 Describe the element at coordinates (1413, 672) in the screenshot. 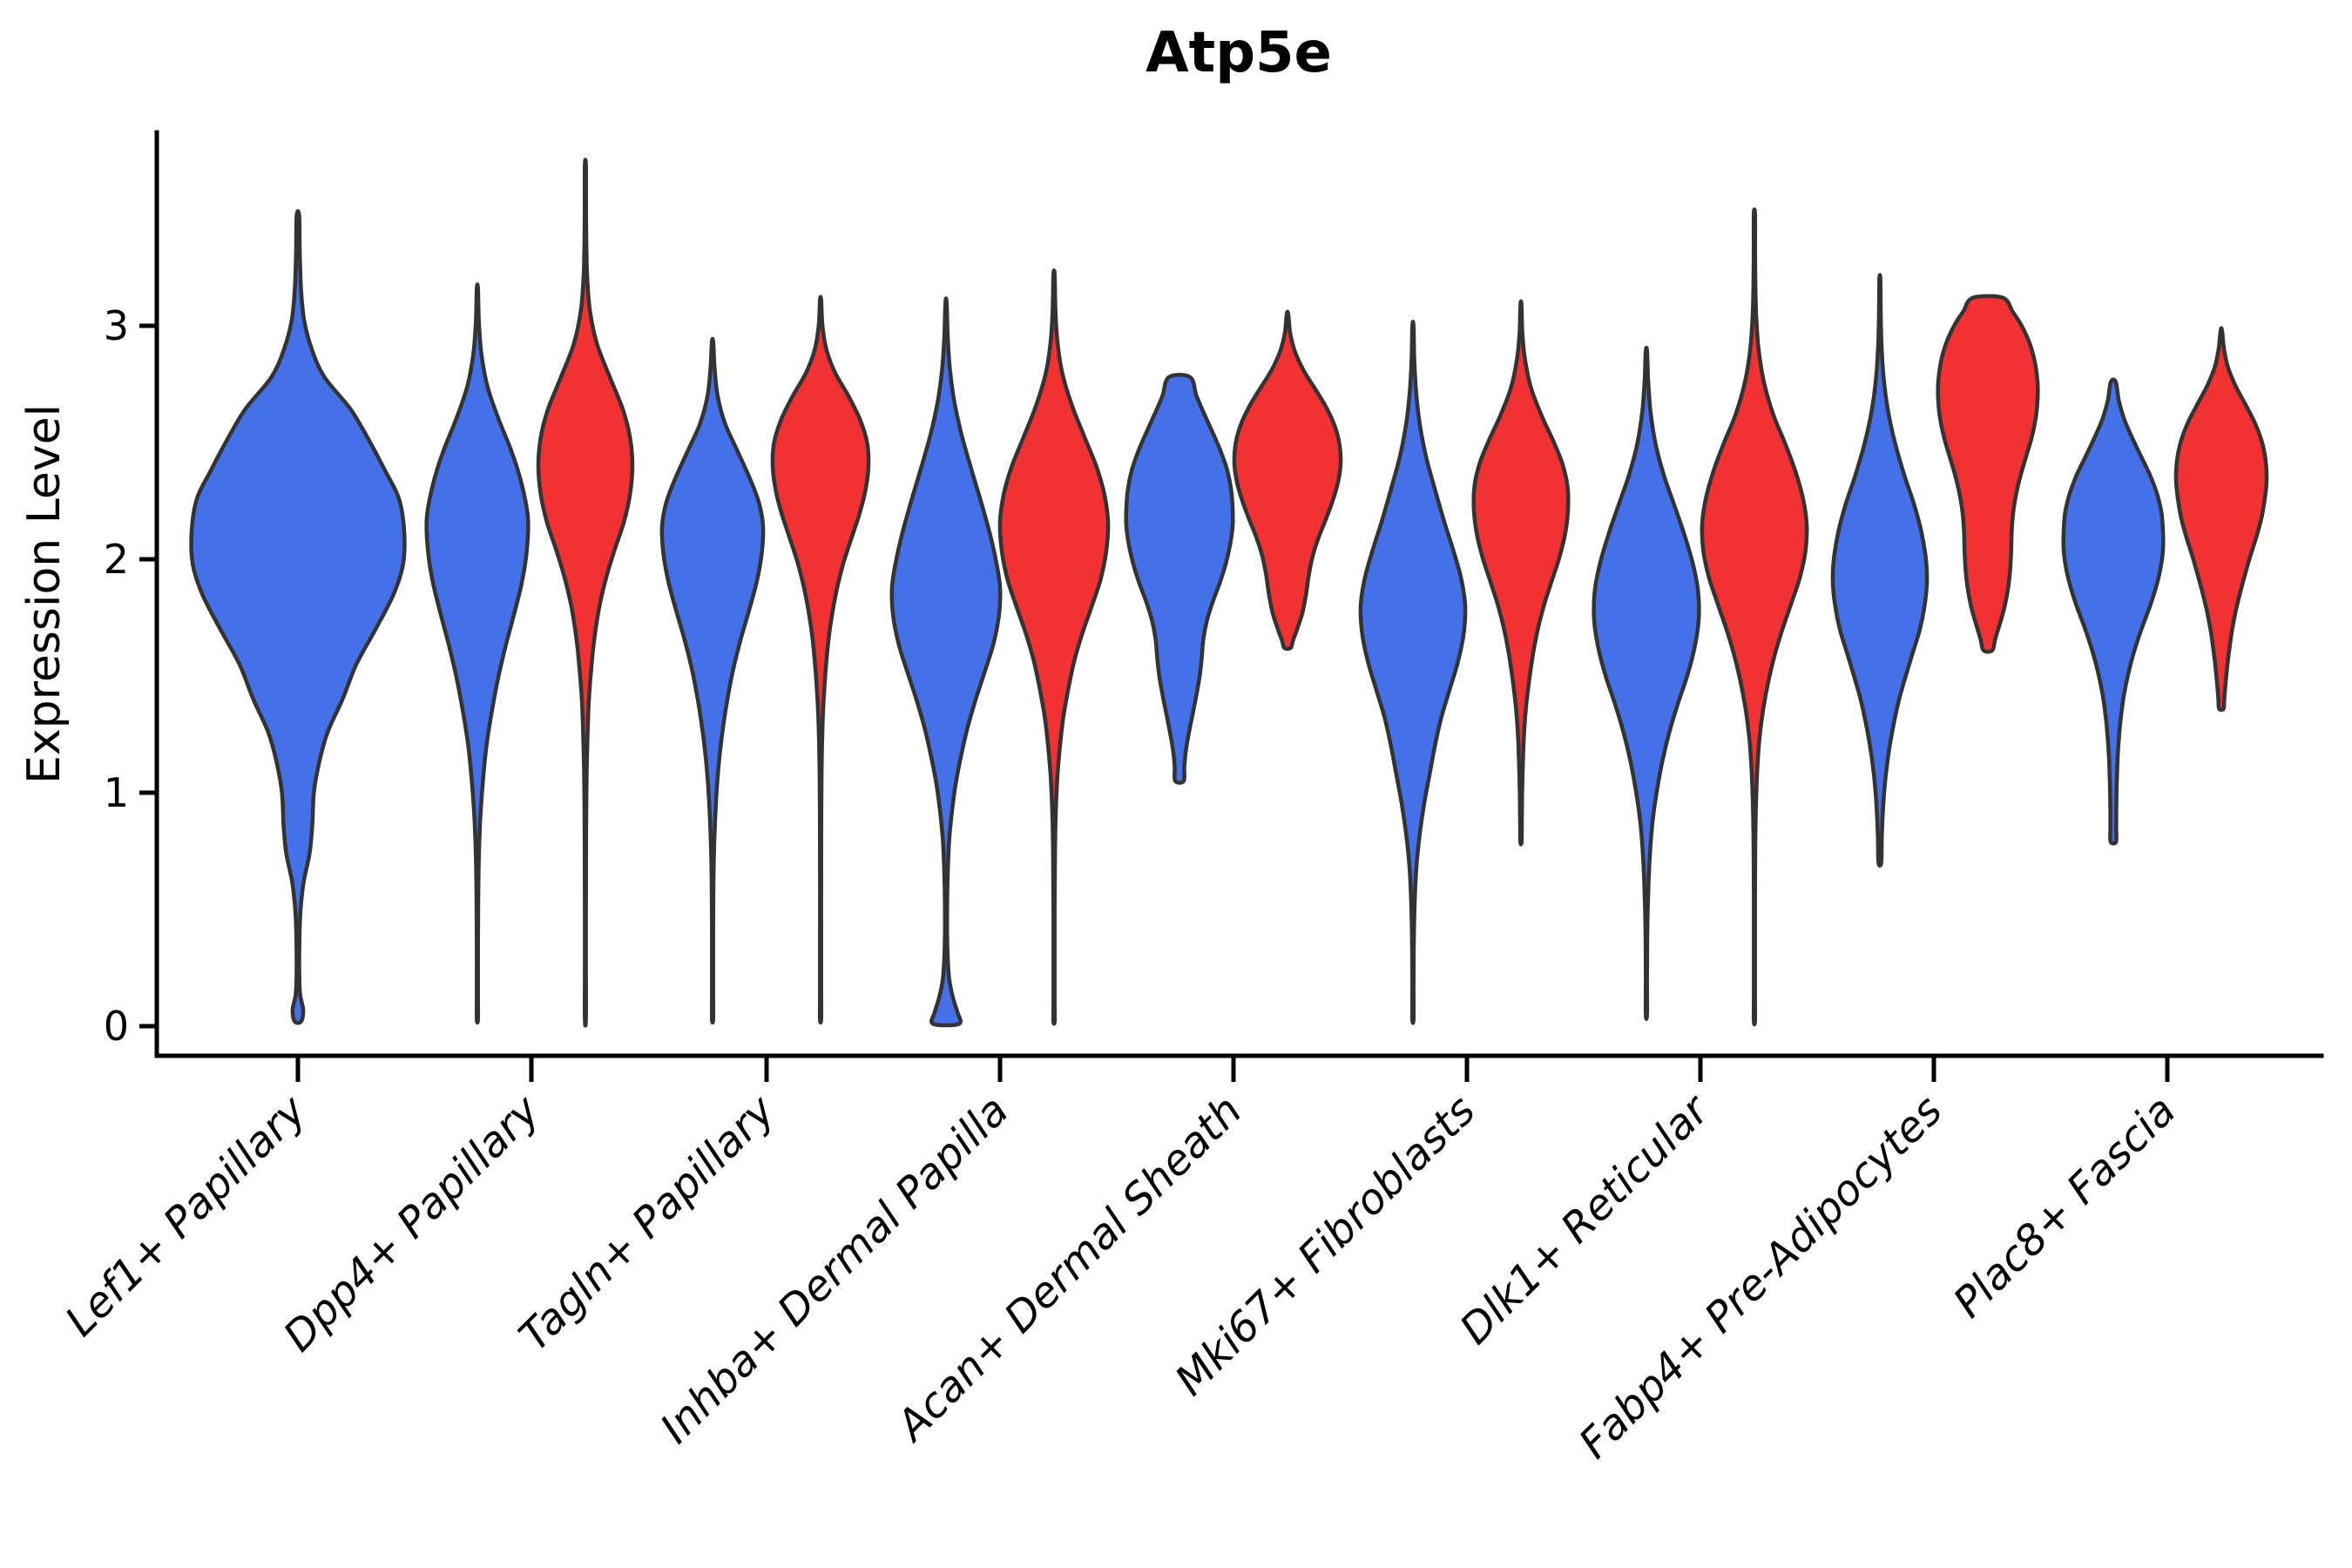

I see `violin-mki67-fibroblasts-blue` at that location.